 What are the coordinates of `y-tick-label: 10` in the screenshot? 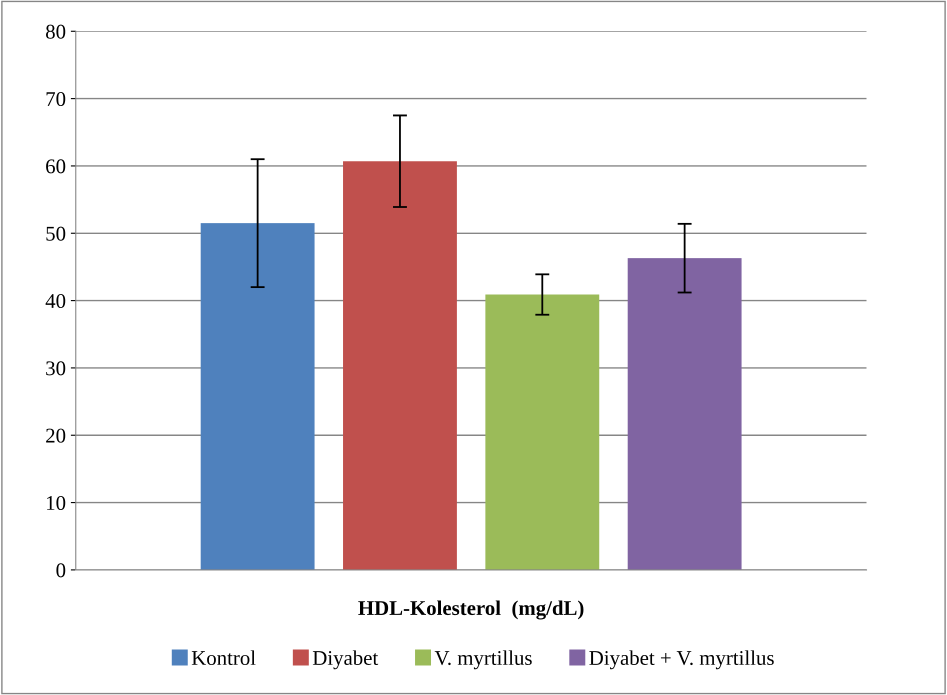 It's located at (56, 503).